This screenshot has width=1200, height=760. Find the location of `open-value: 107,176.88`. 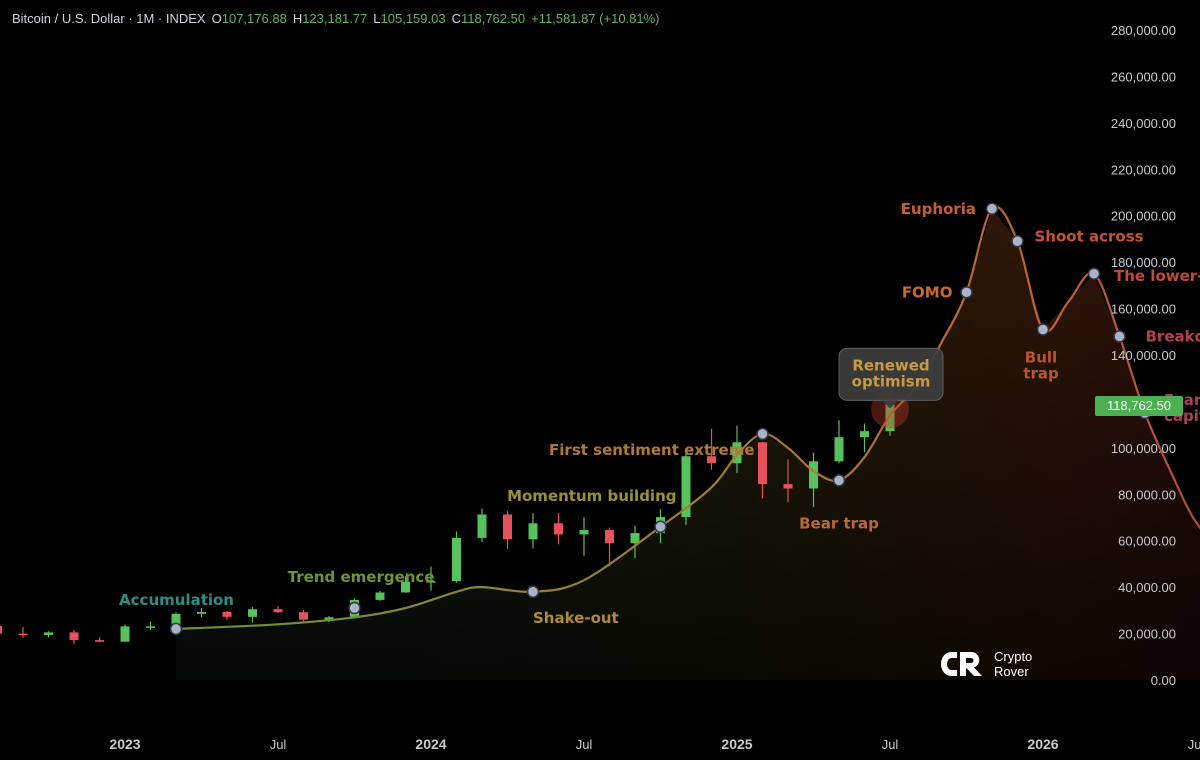

open-value: 107,176.88 is located at coordinates (254, 18).